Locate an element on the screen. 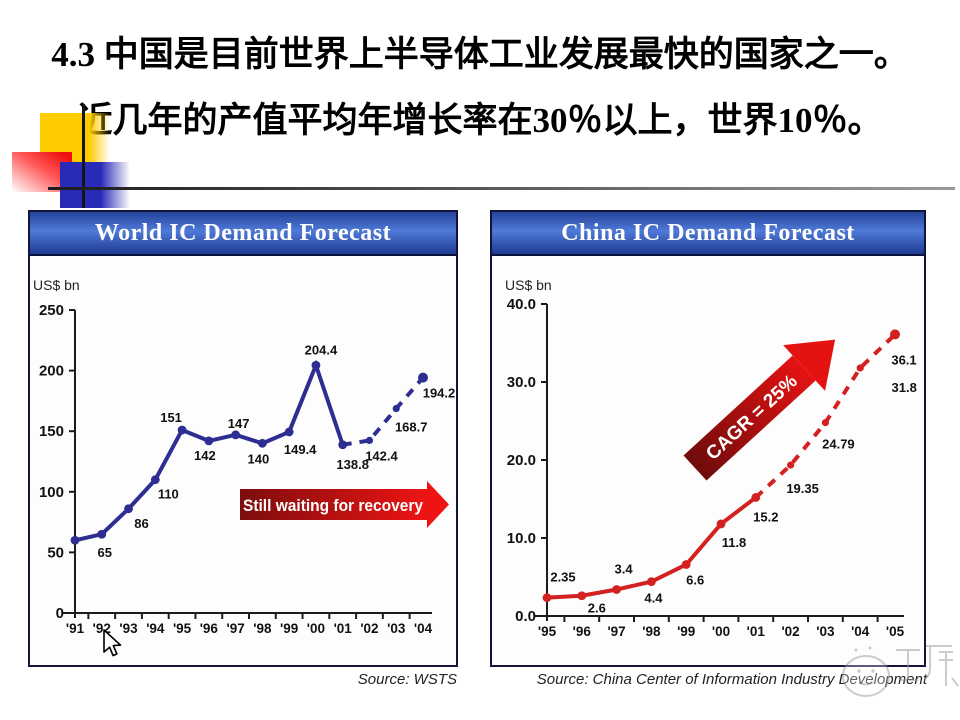 Image resolution: width=960 pixels, height=720 pixels. svg-text: 11.8 is located at coordinates (734, 542).